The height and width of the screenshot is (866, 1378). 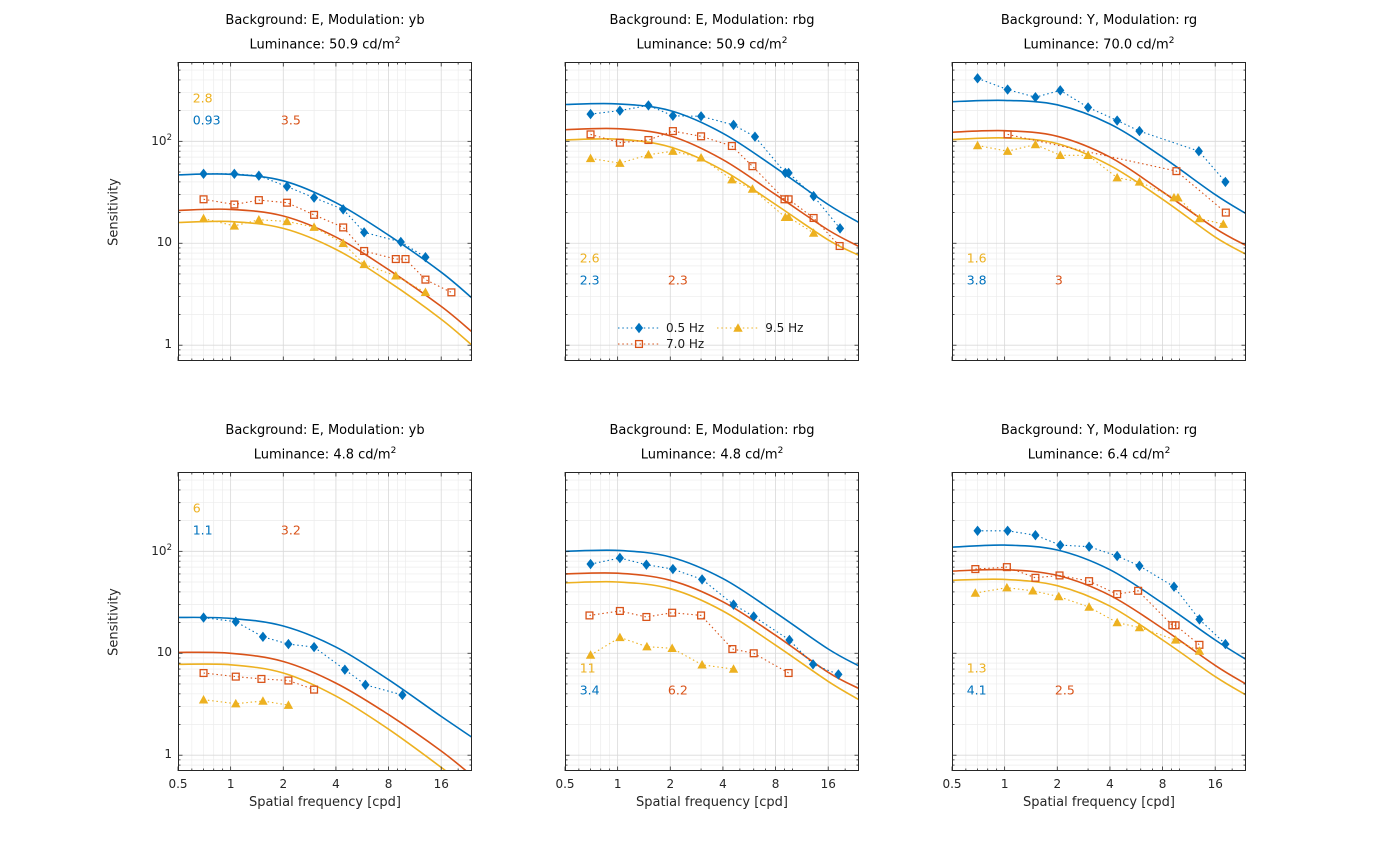 I want to click on title-line1: Background: Y, Modulation: rg, so click(x=1099, y=430).